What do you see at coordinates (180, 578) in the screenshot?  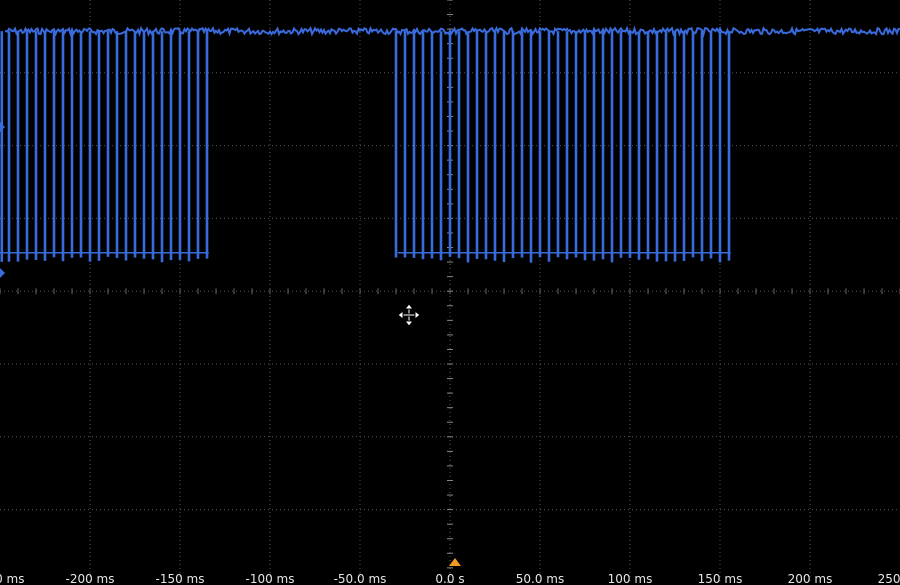 I see `time-tick-label: -150 ms` at bounding box center [180, 578].